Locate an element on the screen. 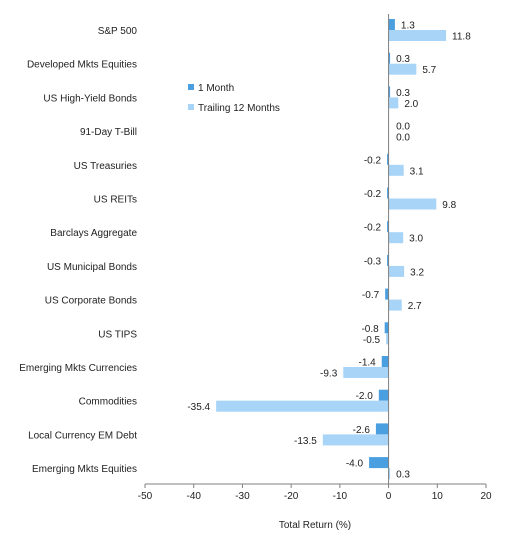 This screenshot has height=536, width=512. category-label: Developed Mkts Equities is located at coordinates (82, 65).